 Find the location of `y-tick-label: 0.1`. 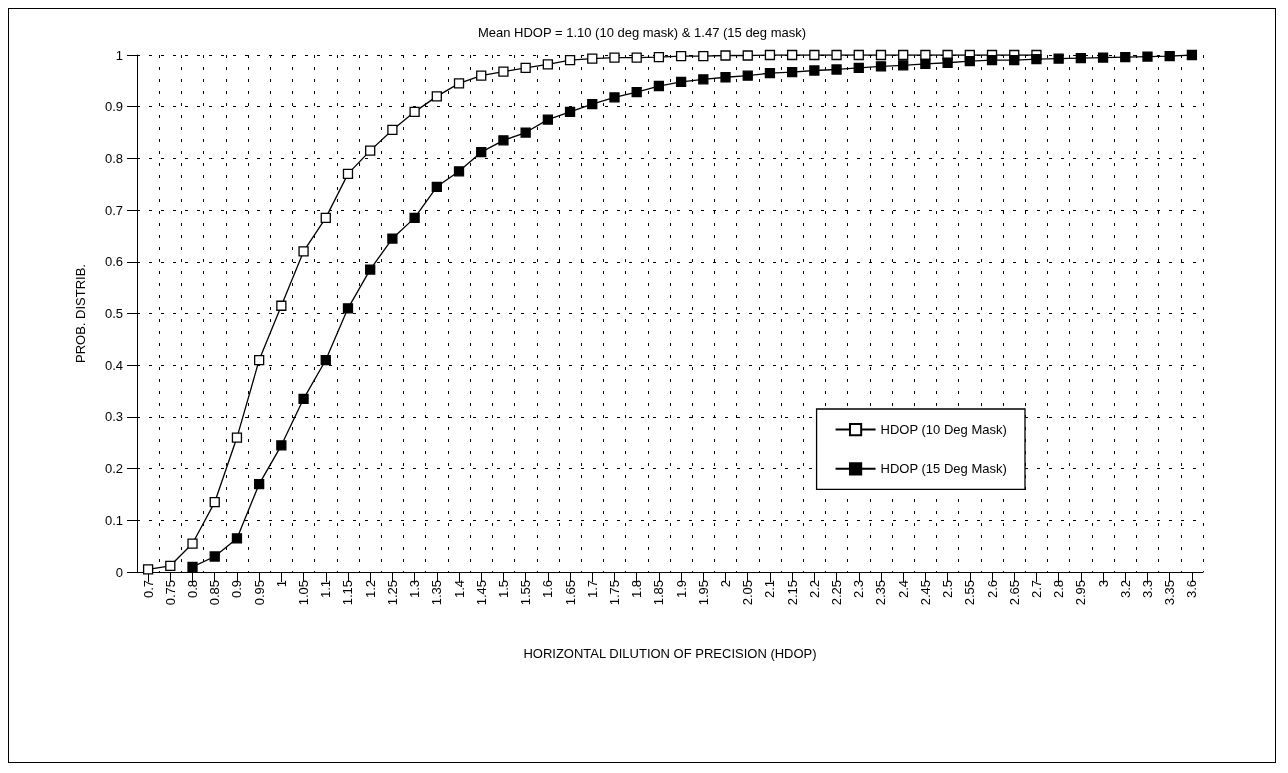

y-tick-label: 0.1 is located at coordinates (113, 520).